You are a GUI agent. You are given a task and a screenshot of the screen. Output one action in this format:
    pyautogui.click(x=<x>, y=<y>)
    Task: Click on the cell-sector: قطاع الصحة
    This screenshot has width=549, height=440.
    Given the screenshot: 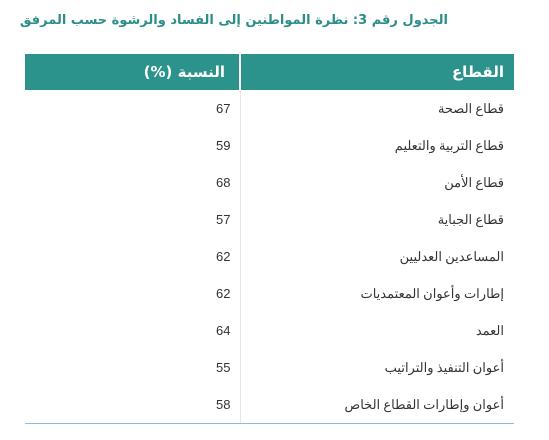 What is the action you would take?
    pyautogui.click(x=376, y=108)
    